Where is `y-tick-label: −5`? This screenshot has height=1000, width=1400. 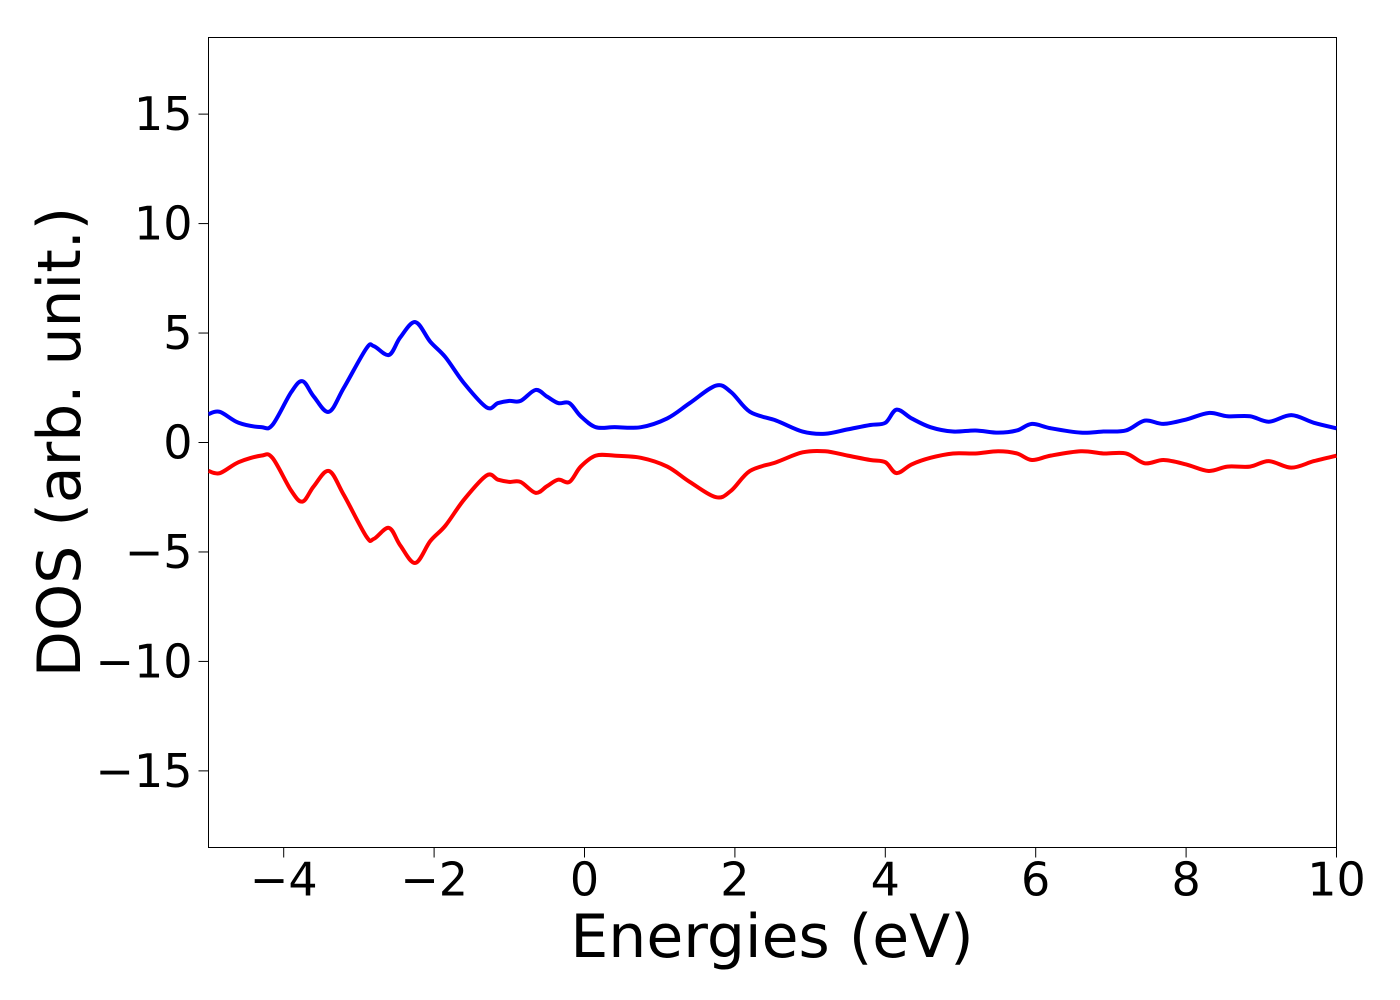 y-tick-label: −5 is located at coordinates (159, 552).